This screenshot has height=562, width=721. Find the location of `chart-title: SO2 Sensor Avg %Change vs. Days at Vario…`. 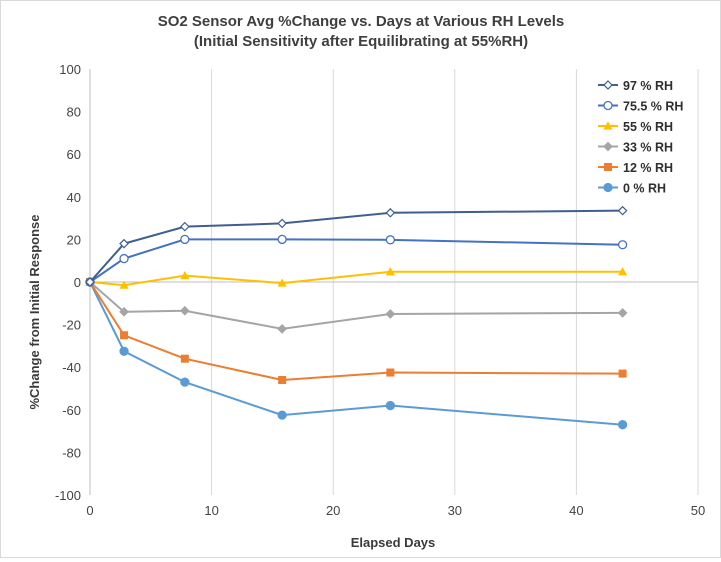

chart-title: SO2 Sensor Avg %Change vs. Days at Vario… is located at coordinates (361, 21).